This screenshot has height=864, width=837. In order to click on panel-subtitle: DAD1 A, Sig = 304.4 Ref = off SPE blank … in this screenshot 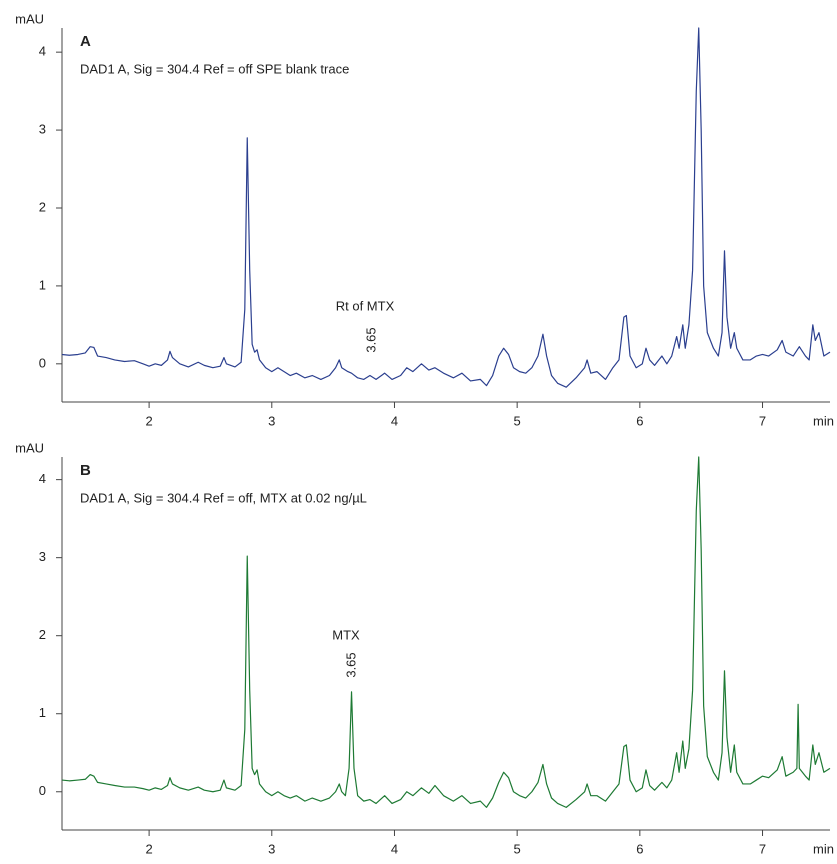, I will do `click(214, 68)`.